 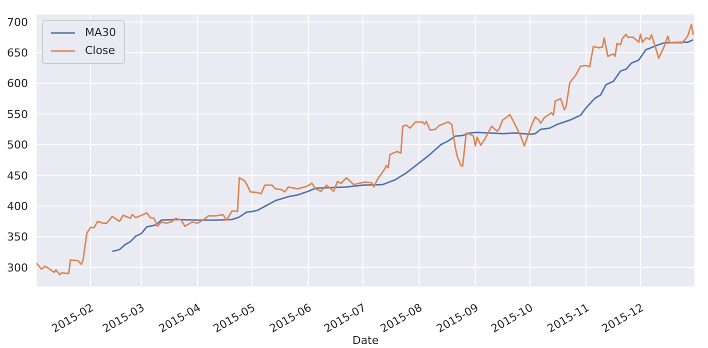 What do you see at coordinates (100, 33) in the screenshot?
I see `legend-label: MA30` at bounding box center [100, 33].